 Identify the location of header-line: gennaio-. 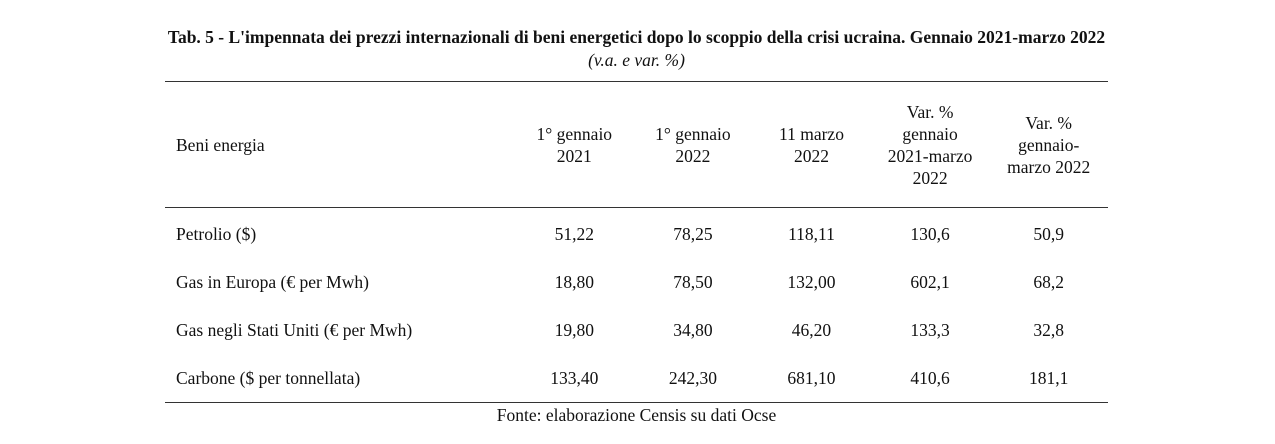
(1049, 144).